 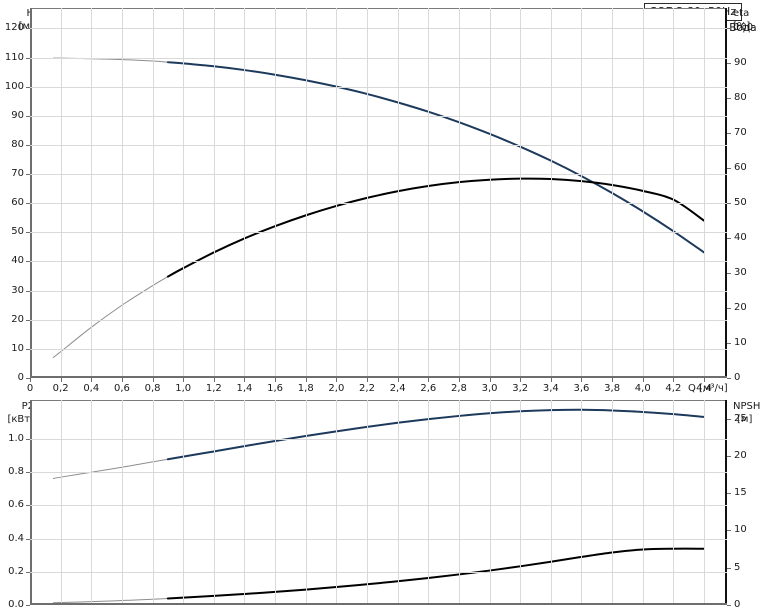 I want to click on y-right-tick-label: 0, so click(x=737, y=377).